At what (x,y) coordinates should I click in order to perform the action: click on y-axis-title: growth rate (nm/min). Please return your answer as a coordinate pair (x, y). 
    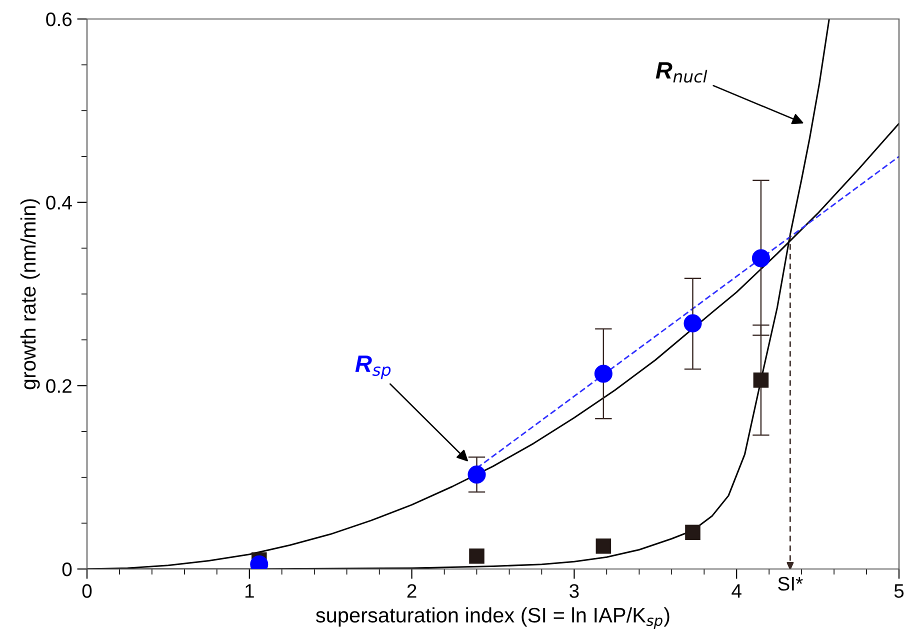
    Looking at the image, I should click on (30, 294).